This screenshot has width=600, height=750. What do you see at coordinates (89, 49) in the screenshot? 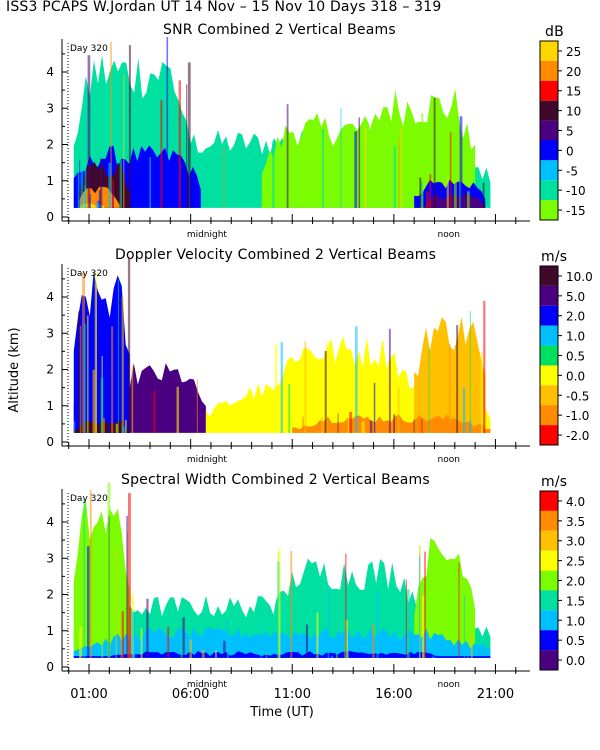
I see `day-marker-label: Day 320` at bounding box center [89, 49].